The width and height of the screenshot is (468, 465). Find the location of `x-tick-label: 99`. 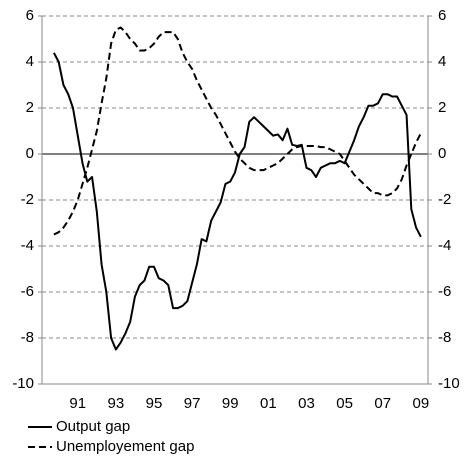

x-tick-label: 99 is located at coordinates (230, 403).